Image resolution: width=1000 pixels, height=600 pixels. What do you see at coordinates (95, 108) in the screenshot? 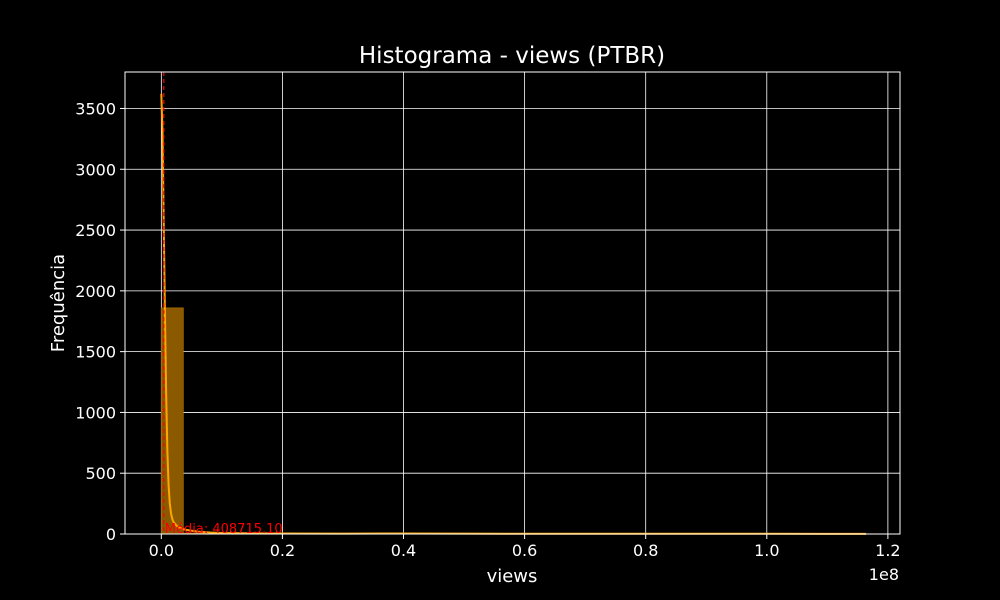
I see `y-tick-label: 3500` at bounding box center [95, 108].